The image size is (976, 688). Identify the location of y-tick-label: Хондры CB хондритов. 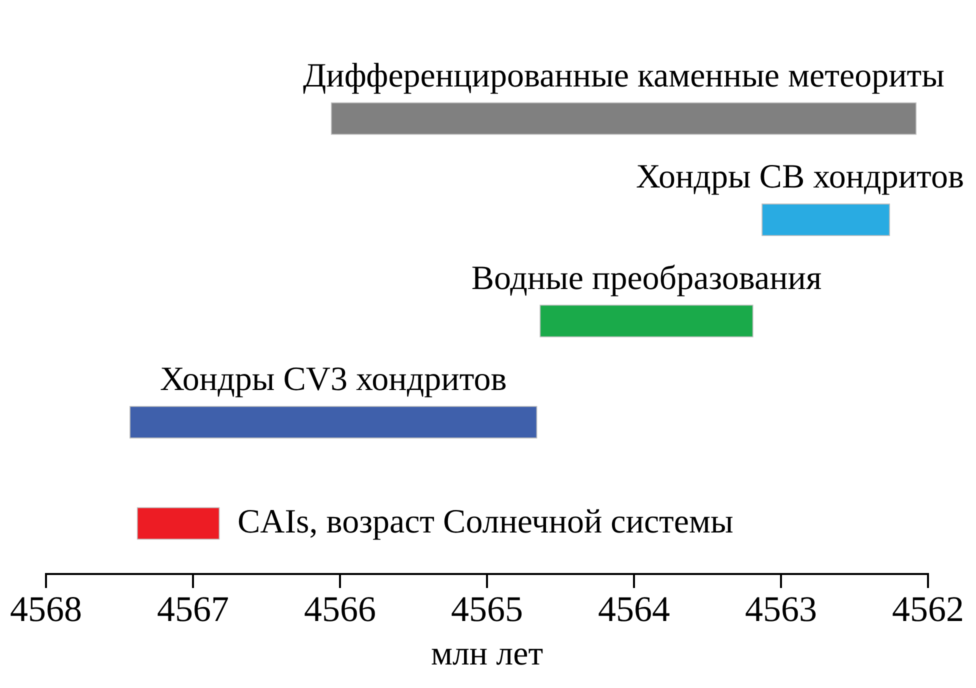
(800, 177).